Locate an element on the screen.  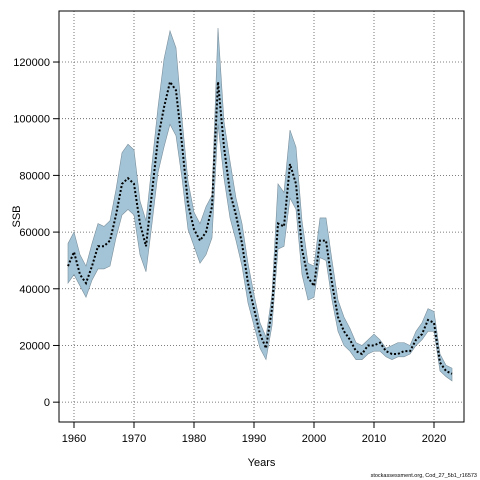
x-axis-title: Years is located at coordinates (262, 463).